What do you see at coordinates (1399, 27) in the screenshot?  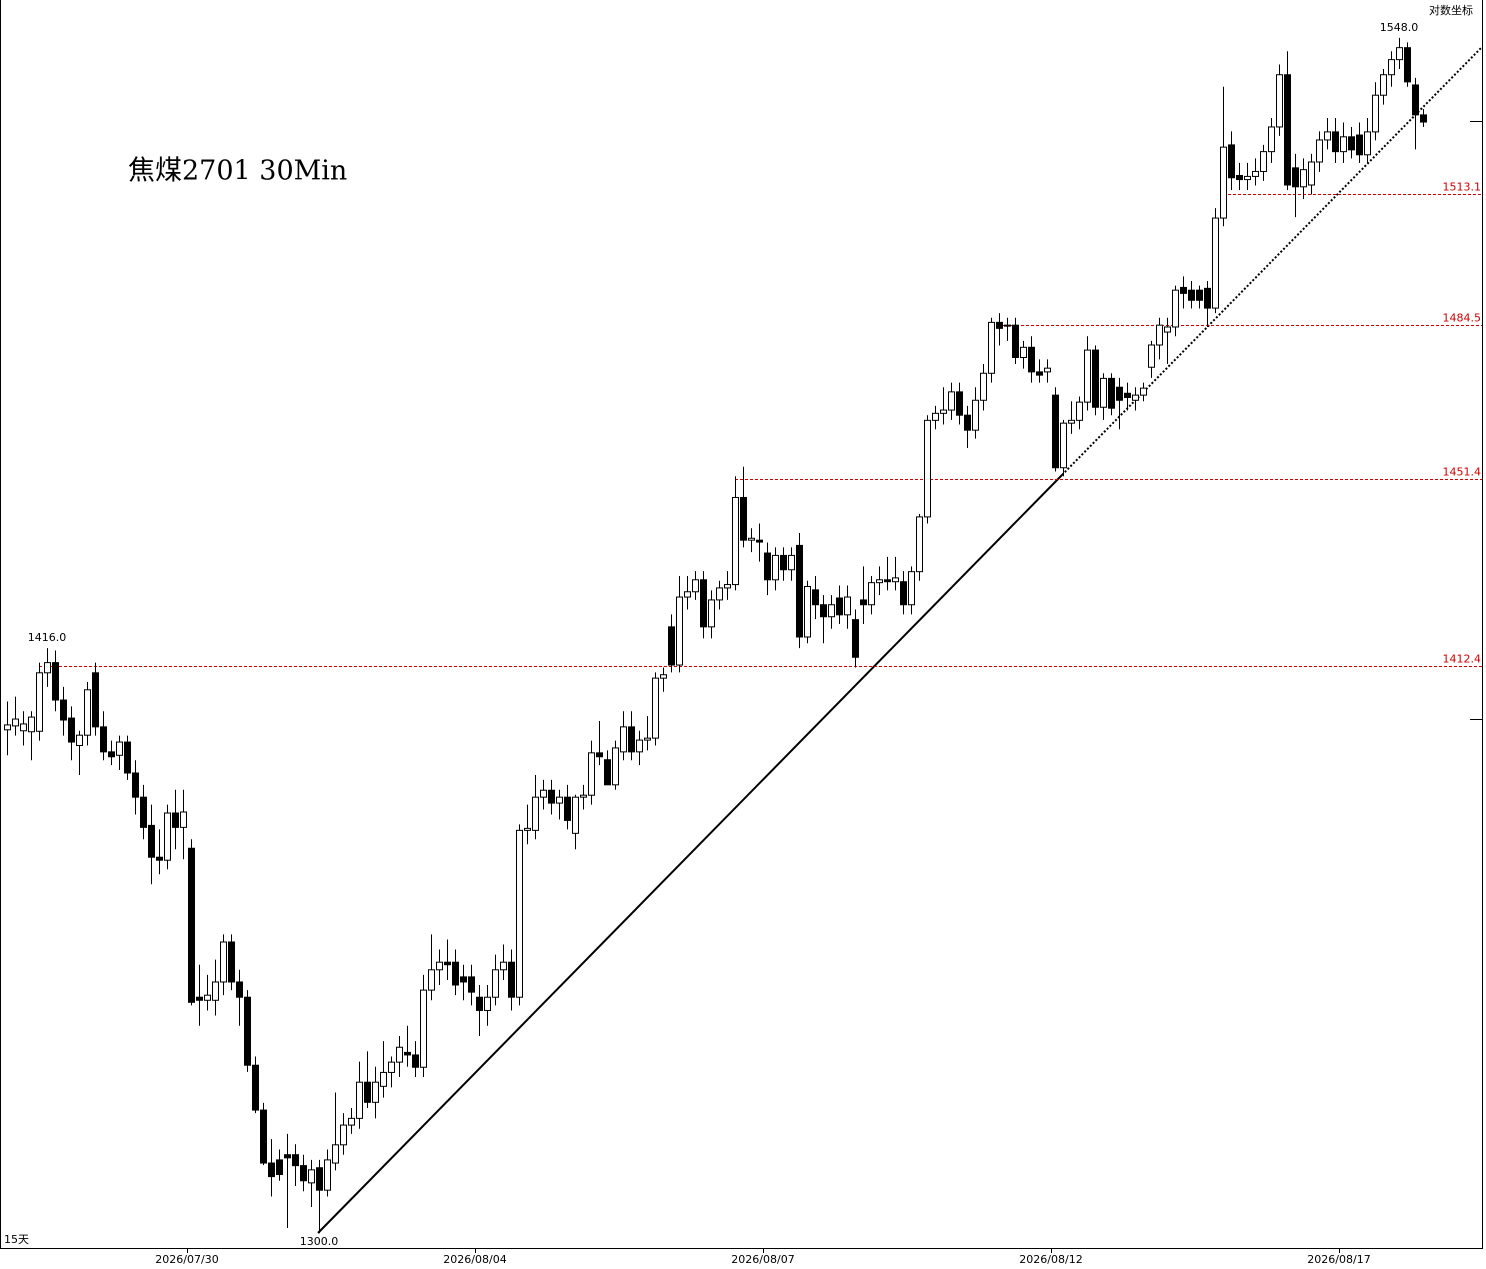 I see `price-label: 1548.0` at bounding box center [1399, 27].